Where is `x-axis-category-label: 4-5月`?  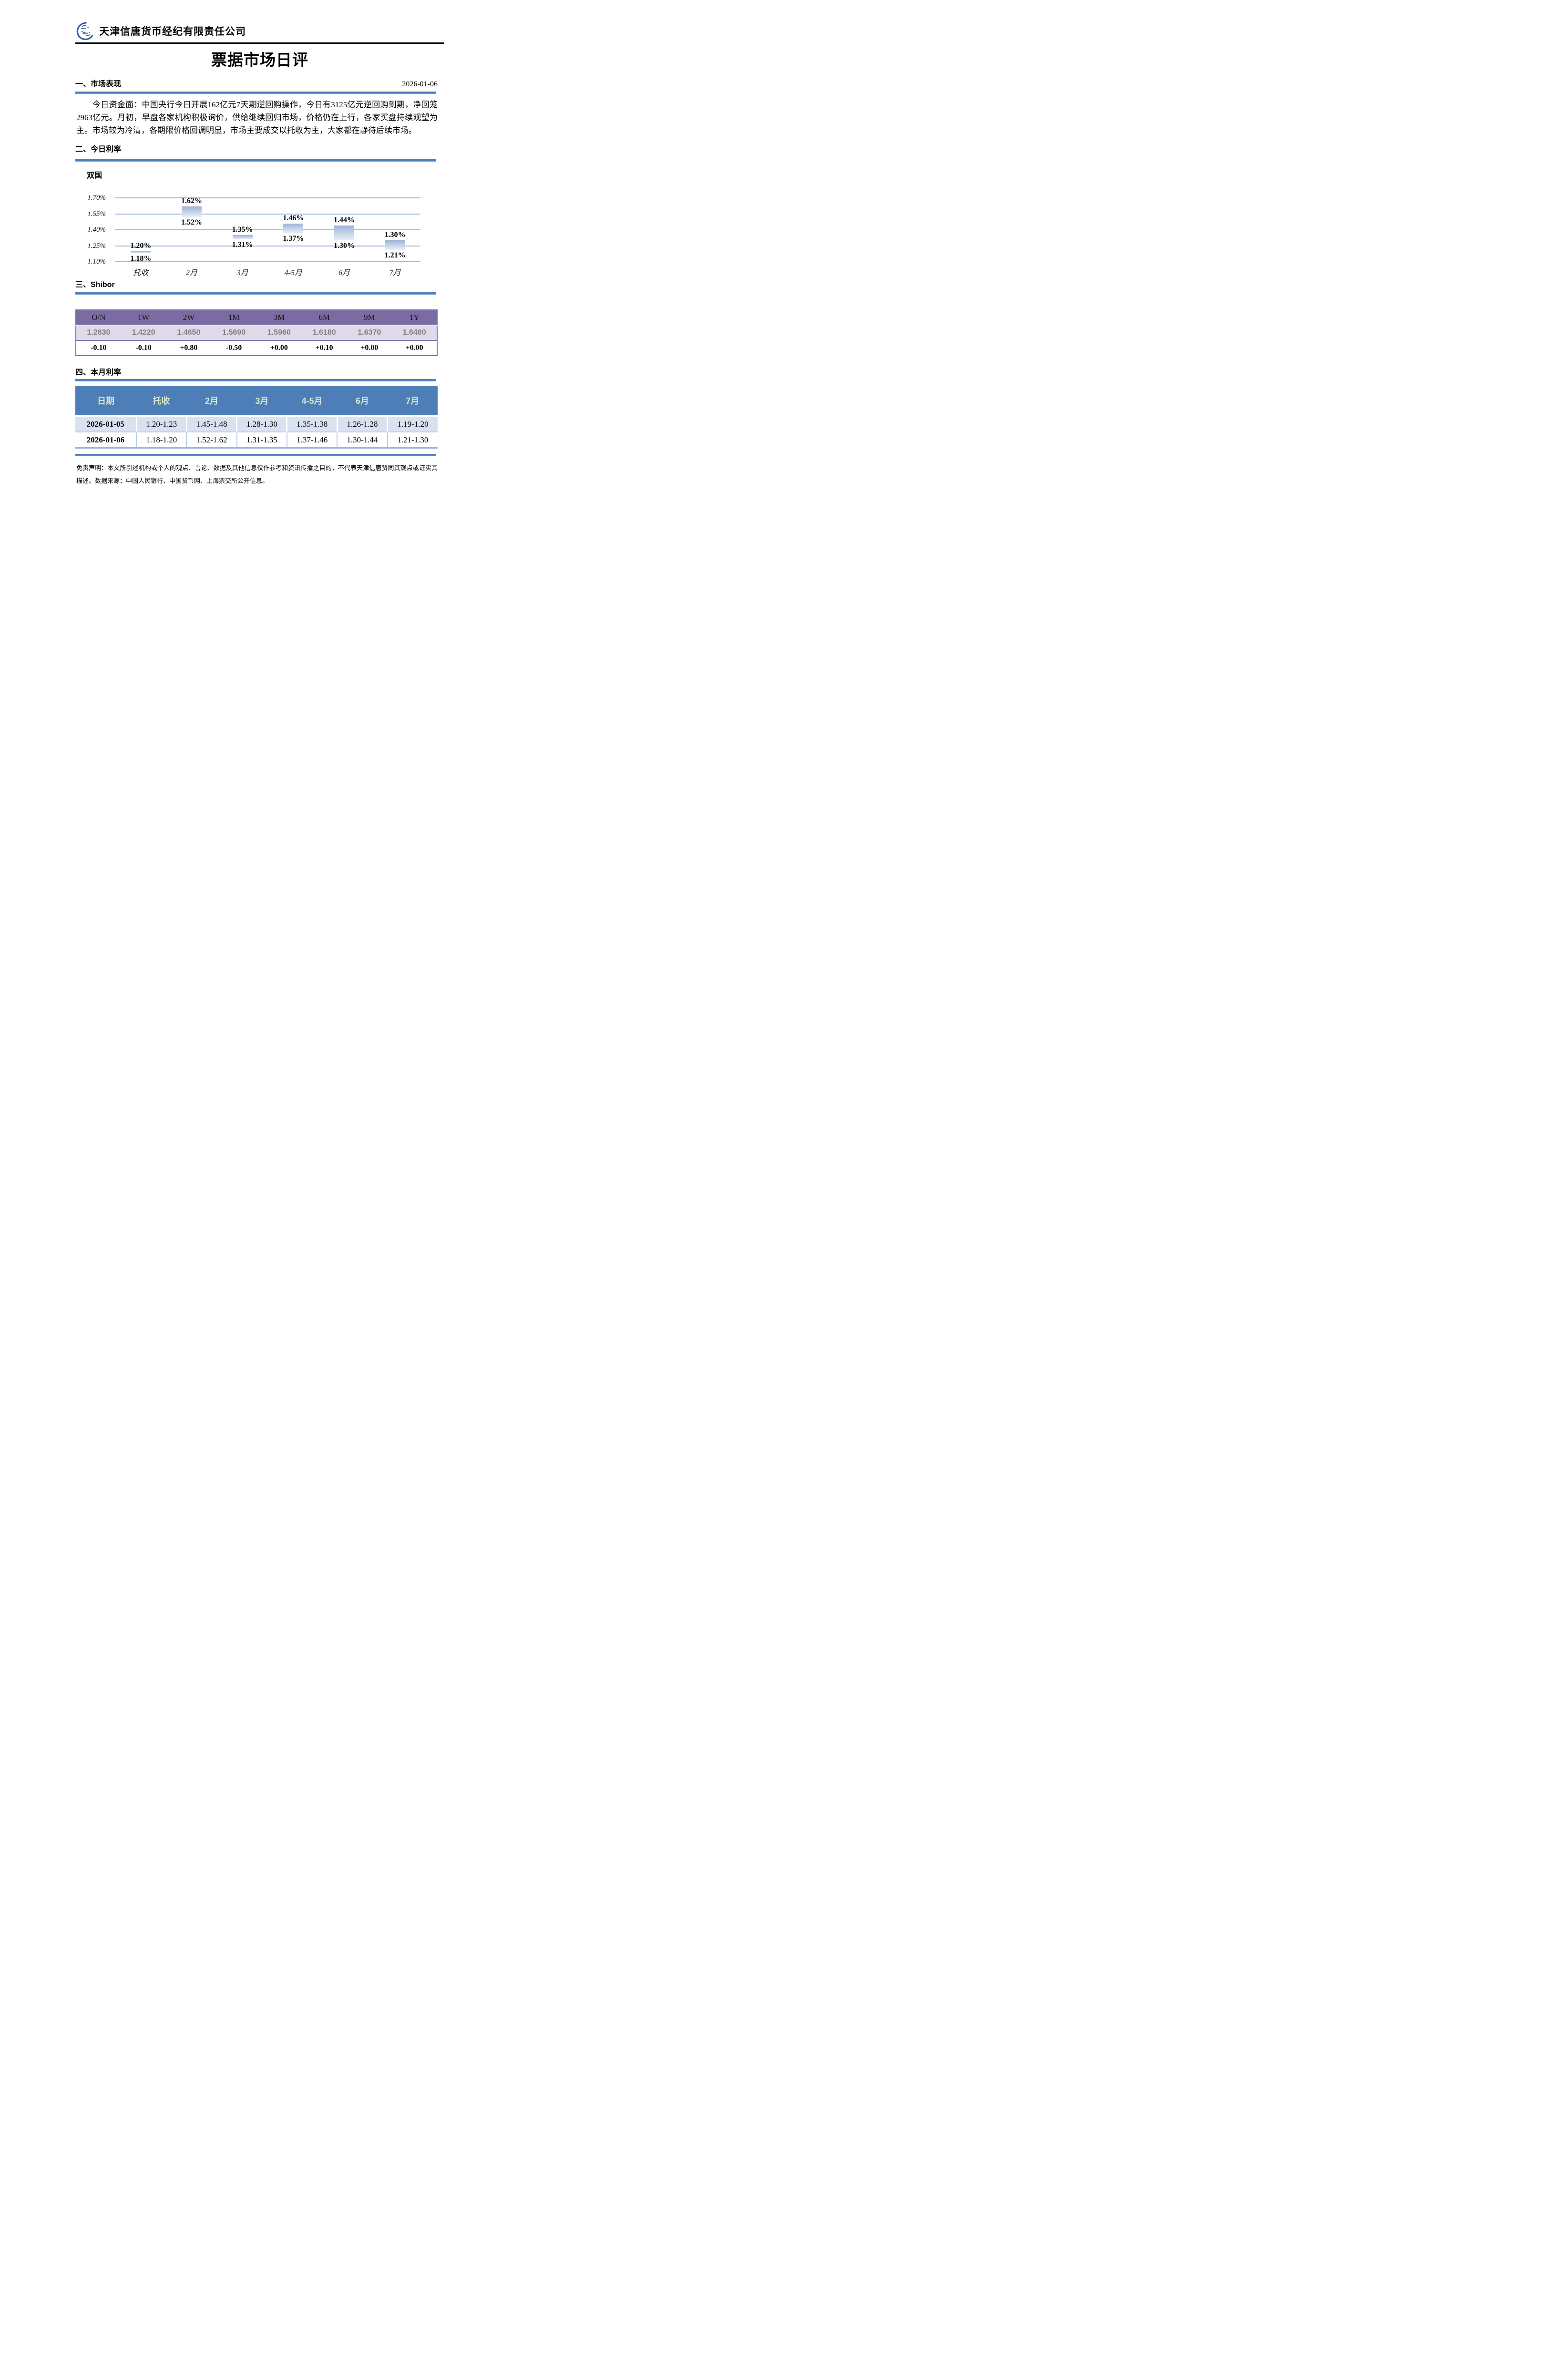
x-axis-category-label: 4-5月 is located at coordinates (293, 273).